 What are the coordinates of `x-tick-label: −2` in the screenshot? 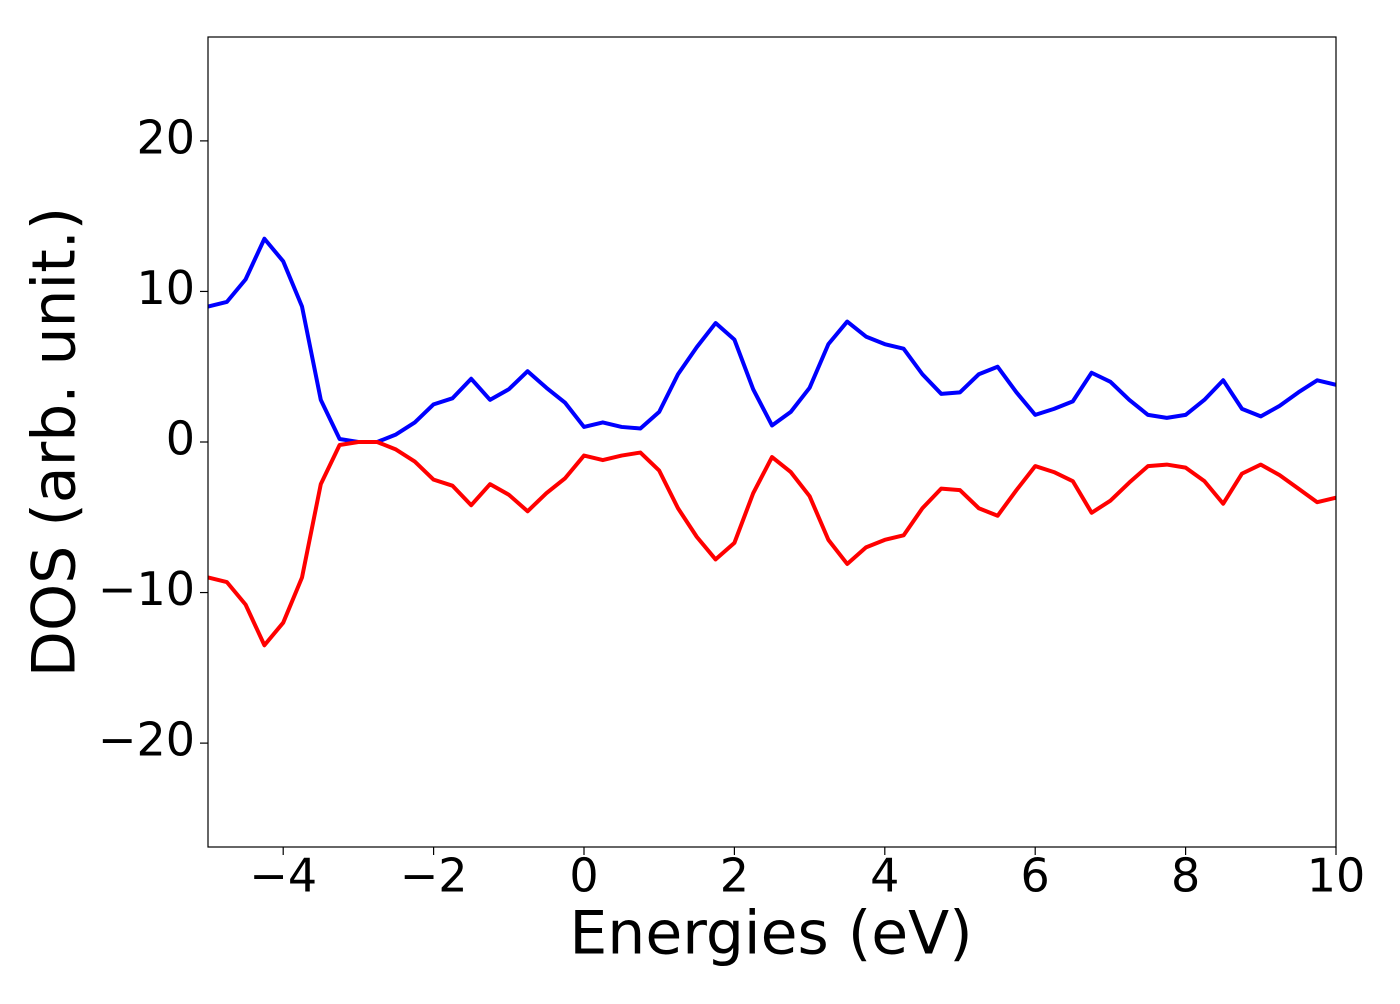 It's located at (434, 876).